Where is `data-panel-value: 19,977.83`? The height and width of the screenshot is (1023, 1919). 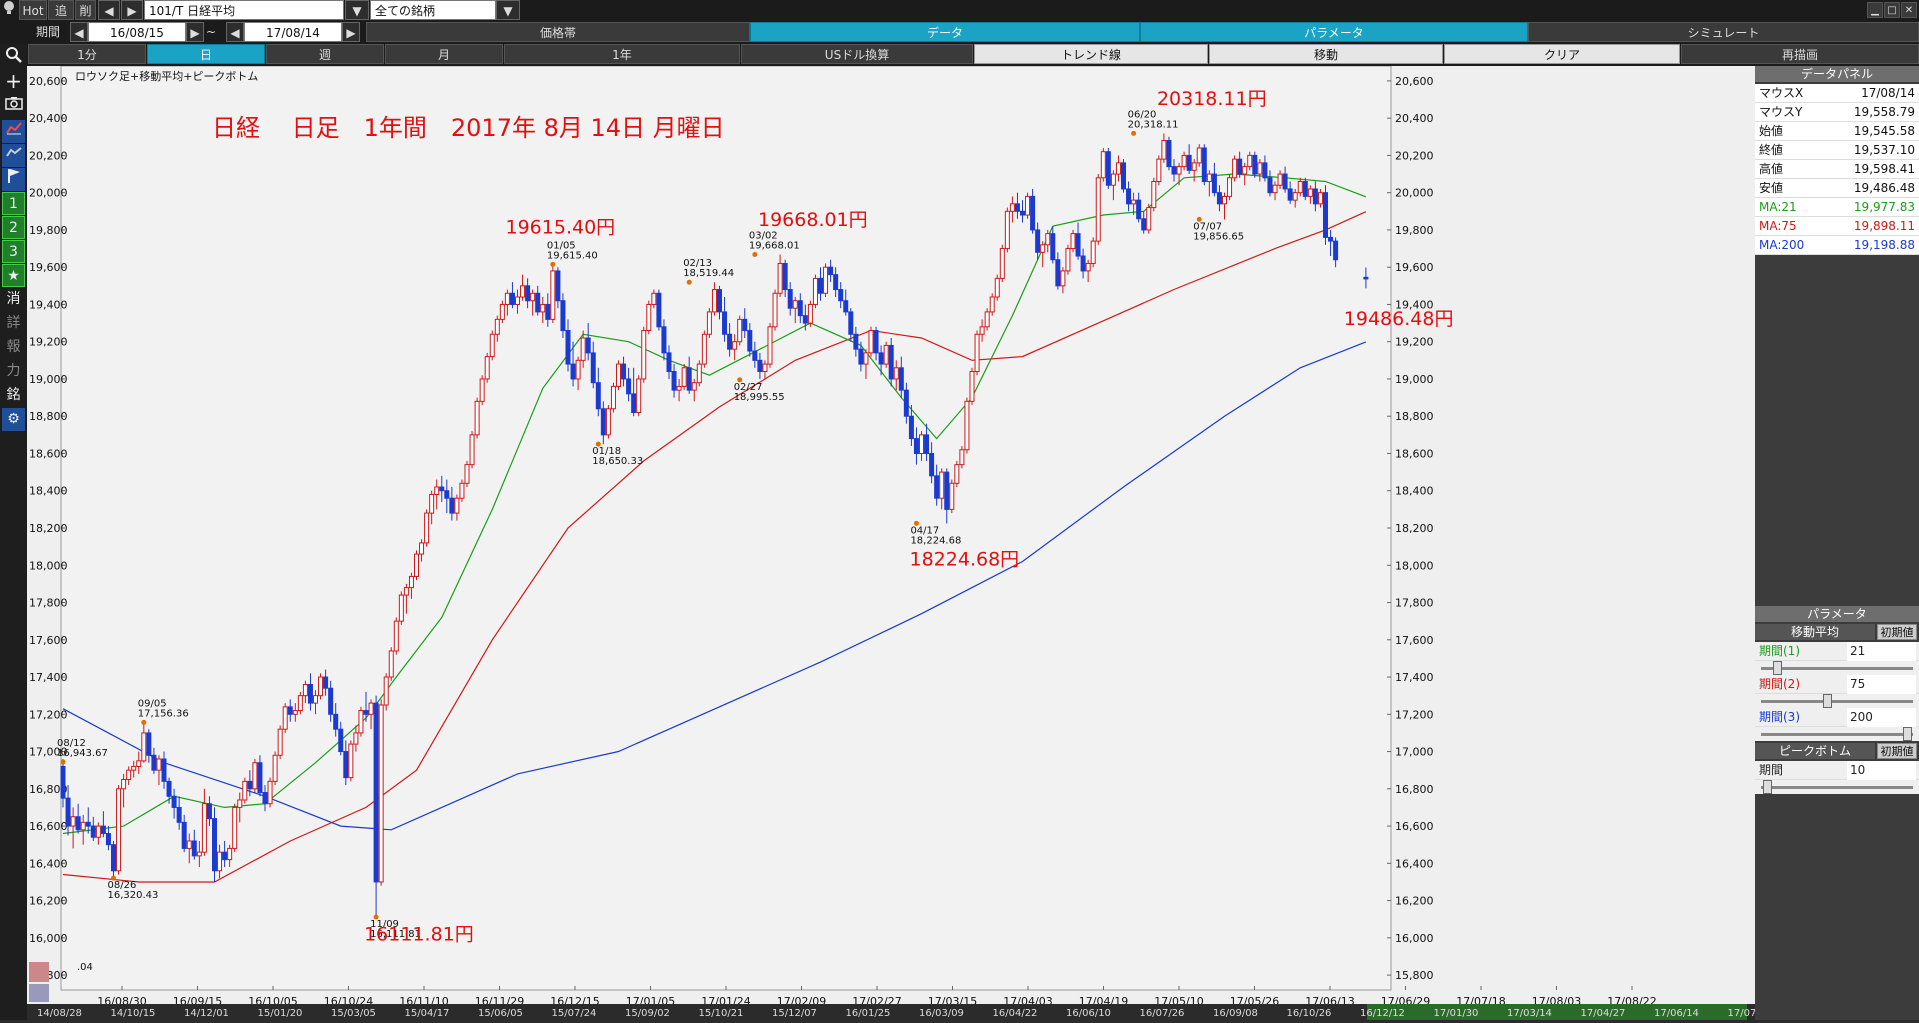 data-panel-value: 19,977.83 is located at coordinates (1884, 207).